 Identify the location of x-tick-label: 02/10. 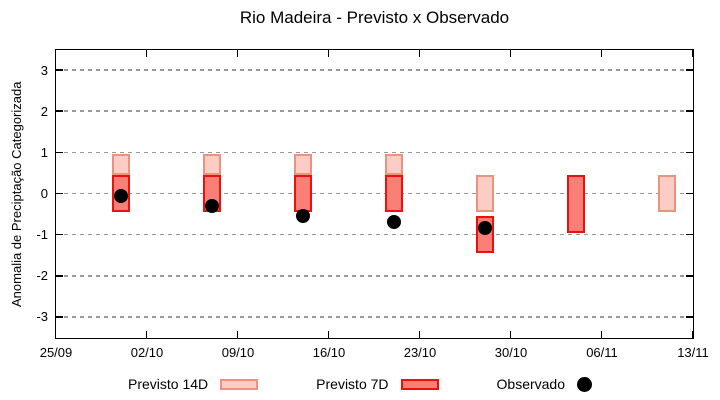
(147, 352).